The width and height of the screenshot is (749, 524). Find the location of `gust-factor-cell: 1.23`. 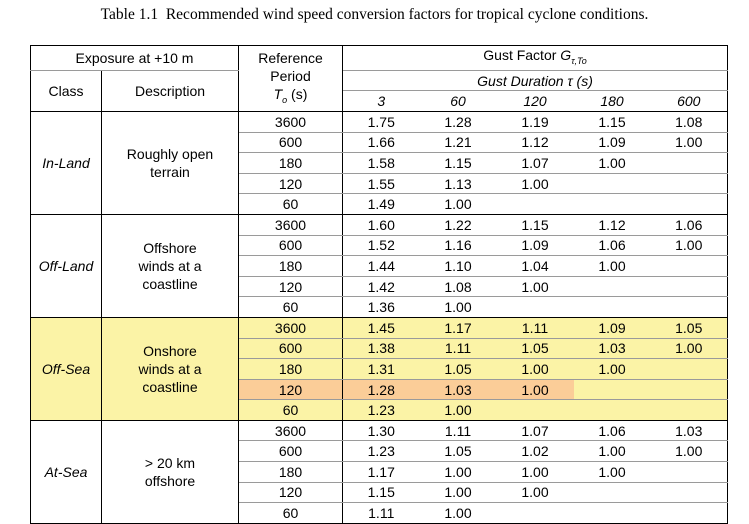

gust-factor-cell: 1.23 is located at coordinates (381, 451).